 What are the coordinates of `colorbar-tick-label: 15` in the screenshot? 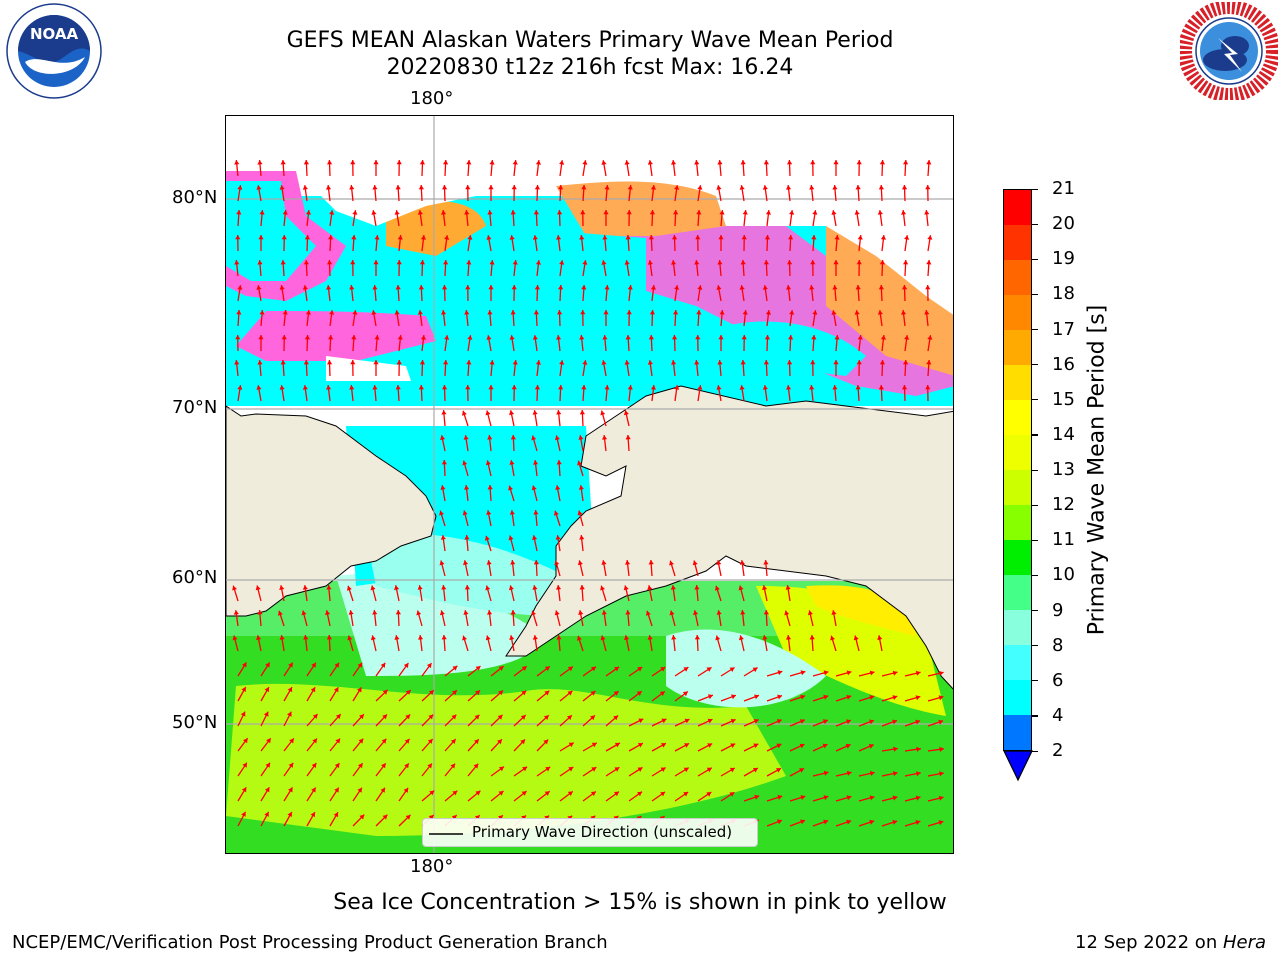 It's located at (1063, 399).